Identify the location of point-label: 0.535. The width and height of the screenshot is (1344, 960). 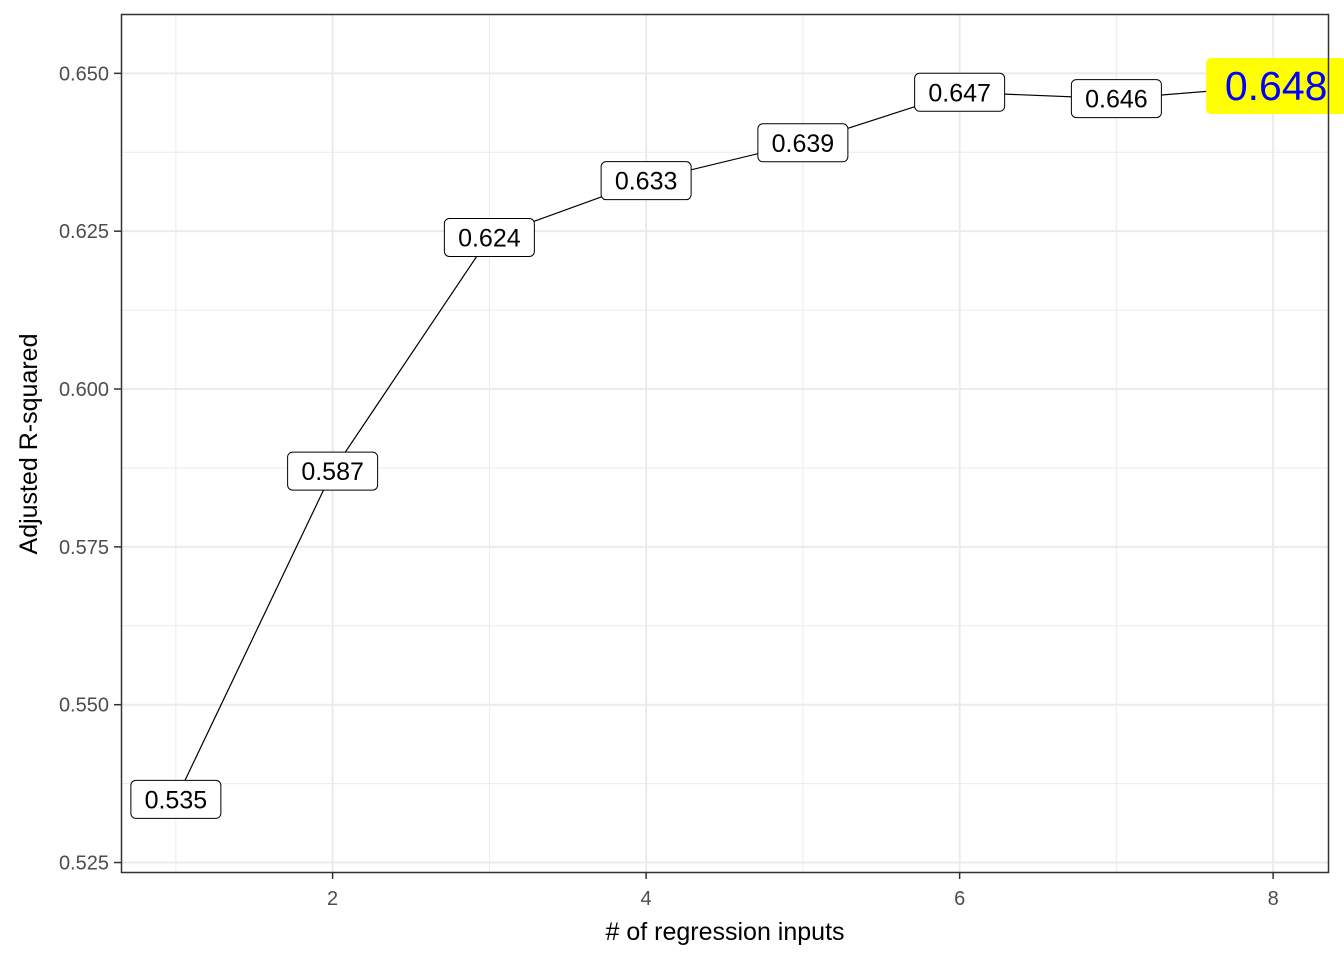
(176, 799).